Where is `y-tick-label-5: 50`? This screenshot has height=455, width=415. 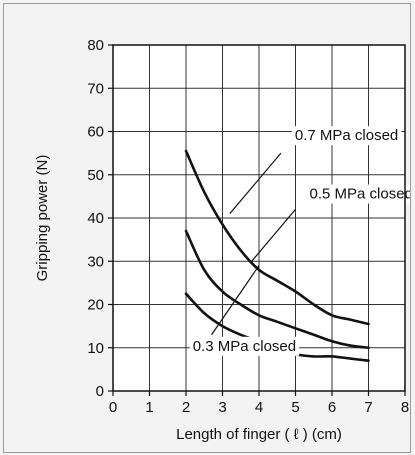 y-tick-label-5: 50 is located at coordinates (95, 175).